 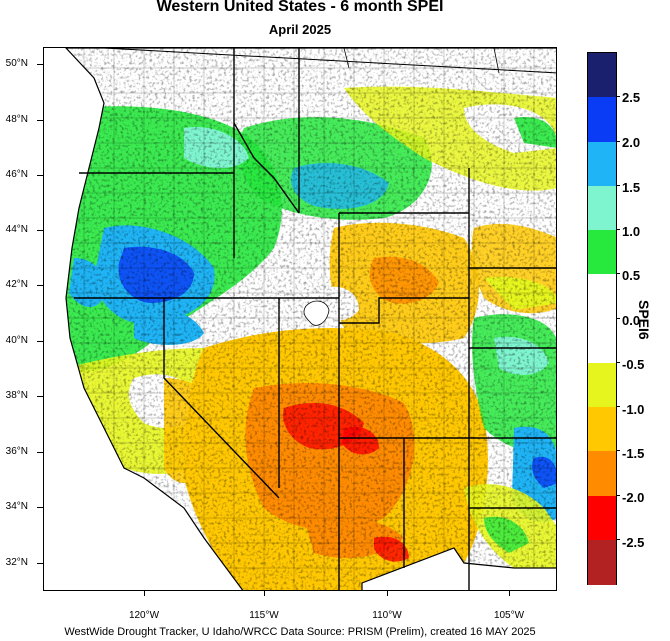 What do you see at coordinates (16, 451) in the screenshot?
I see `lat-label: 36°N` at bounding box center [16, 451].